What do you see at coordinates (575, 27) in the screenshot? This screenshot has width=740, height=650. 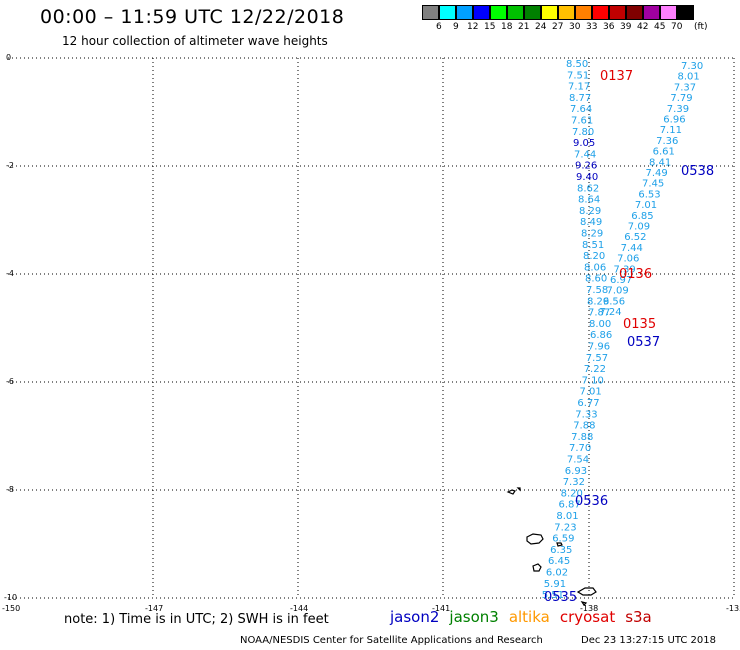 I see `legend-label: 30` at bounding box center [575, 27].